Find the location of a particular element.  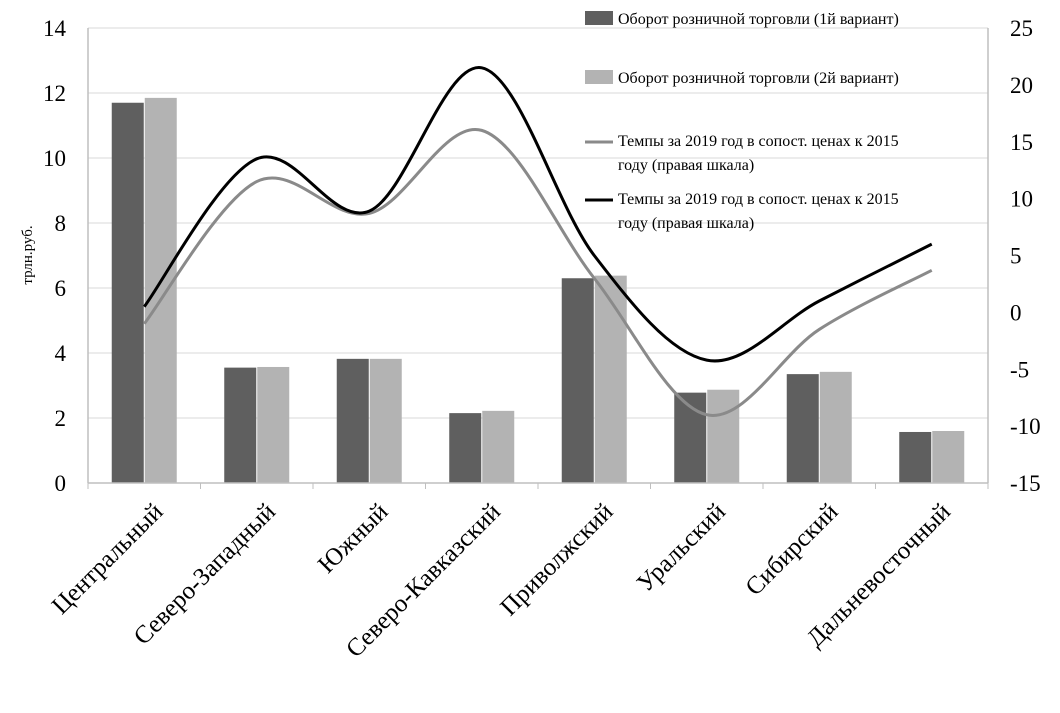

y-axis-label: трлн.руб. is located at coordinates (28, 254).